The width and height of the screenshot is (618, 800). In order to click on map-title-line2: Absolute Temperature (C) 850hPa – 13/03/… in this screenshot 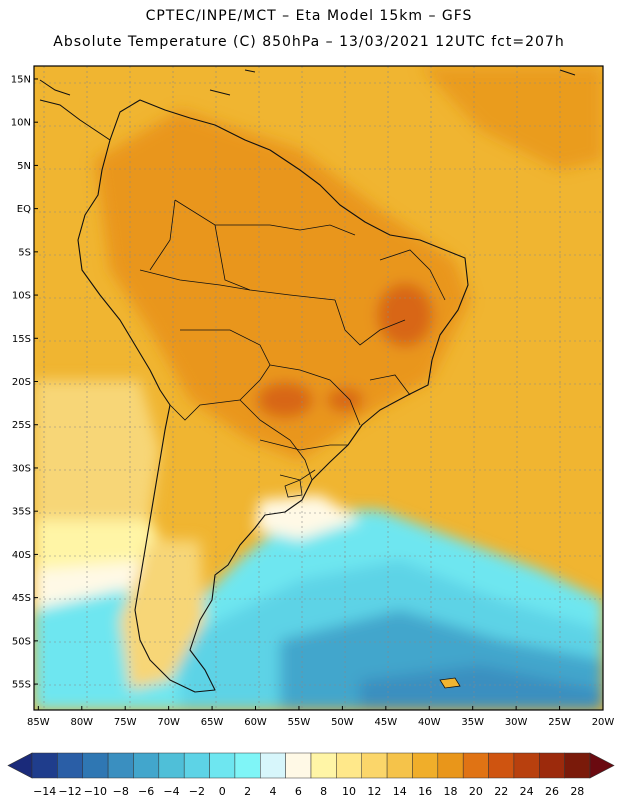, I will do `click(309, 42)`.